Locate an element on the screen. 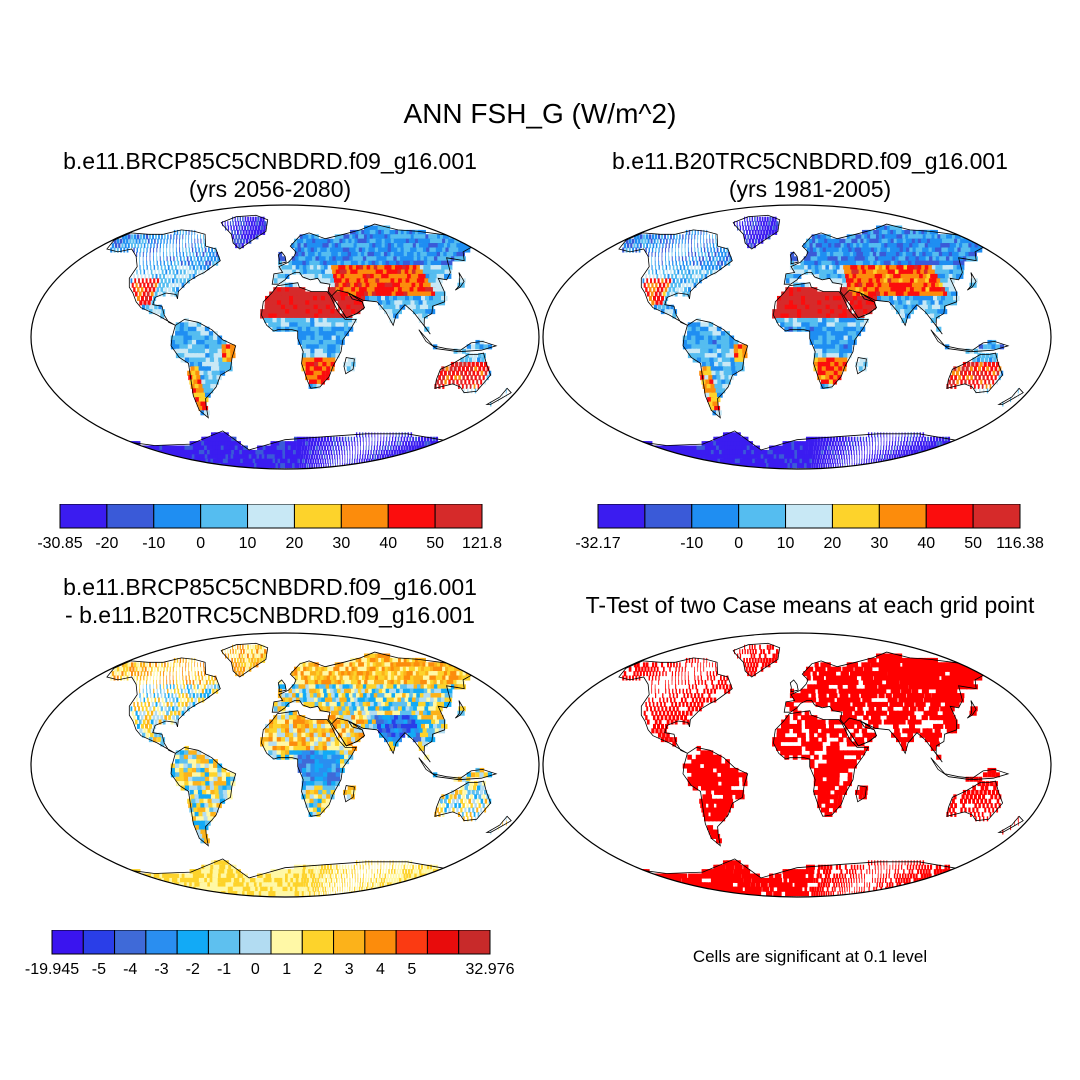 The height and width of the screenshot is (1080, 1080). colorbar-tick-label: 4 is located at coordinates (380, 969).